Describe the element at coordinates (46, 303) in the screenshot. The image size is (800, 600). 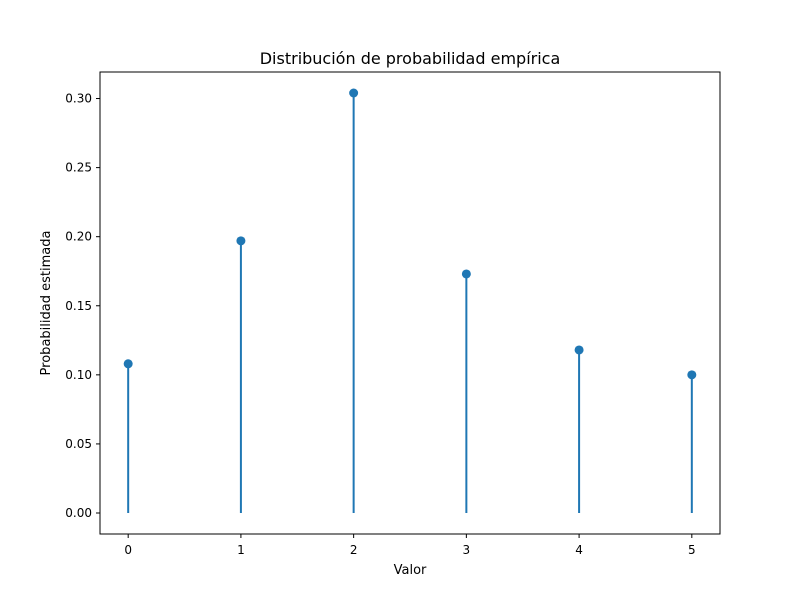
I see `y-axis-label: Probabilidad estimada` at that location.